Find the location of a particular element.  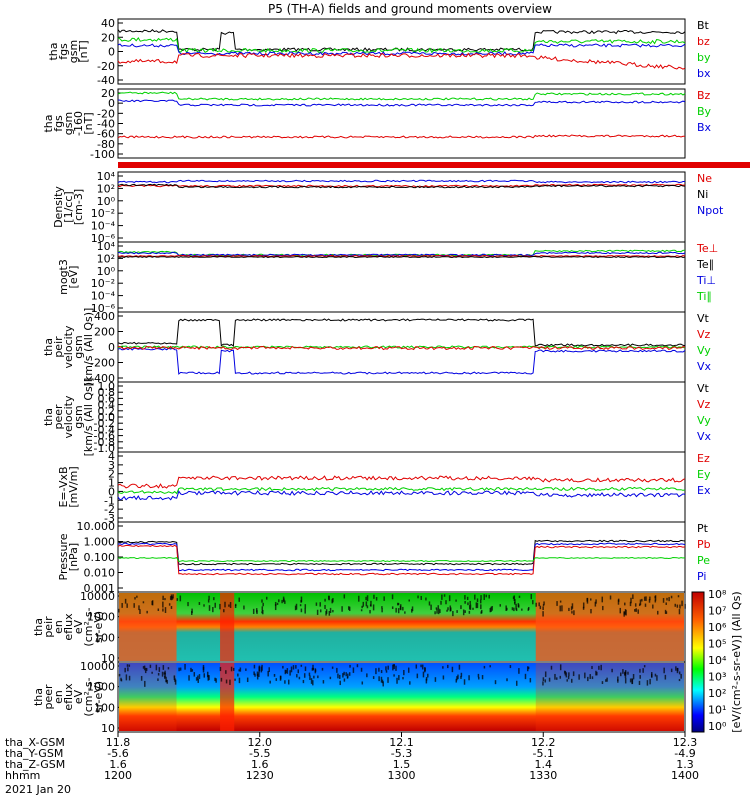

y-tick-label: 1.000 is located at coordinates (100, 542).